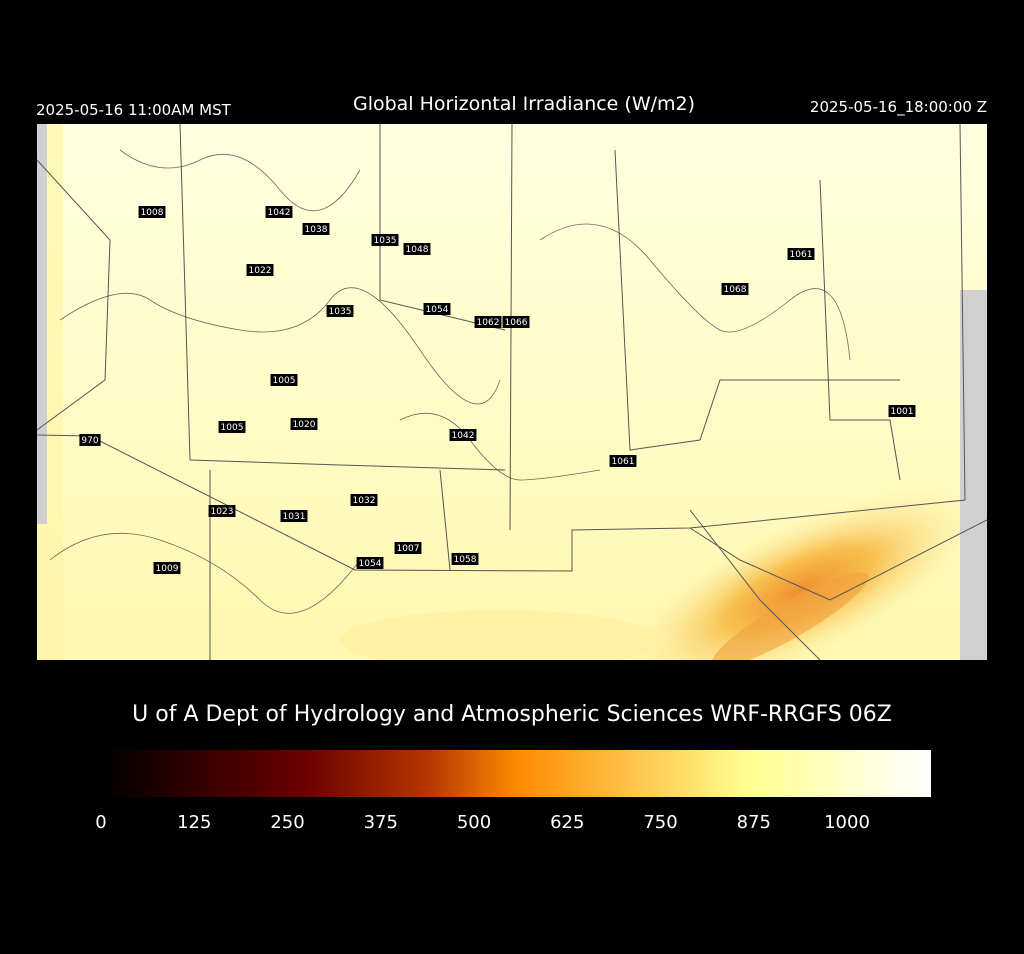 This screenshot has width=1024, height=954. What do you see at coordinates (474, 822) in the screenshot?
I see `colorbar-tick-label: 500` at bounding box center [474, 822].